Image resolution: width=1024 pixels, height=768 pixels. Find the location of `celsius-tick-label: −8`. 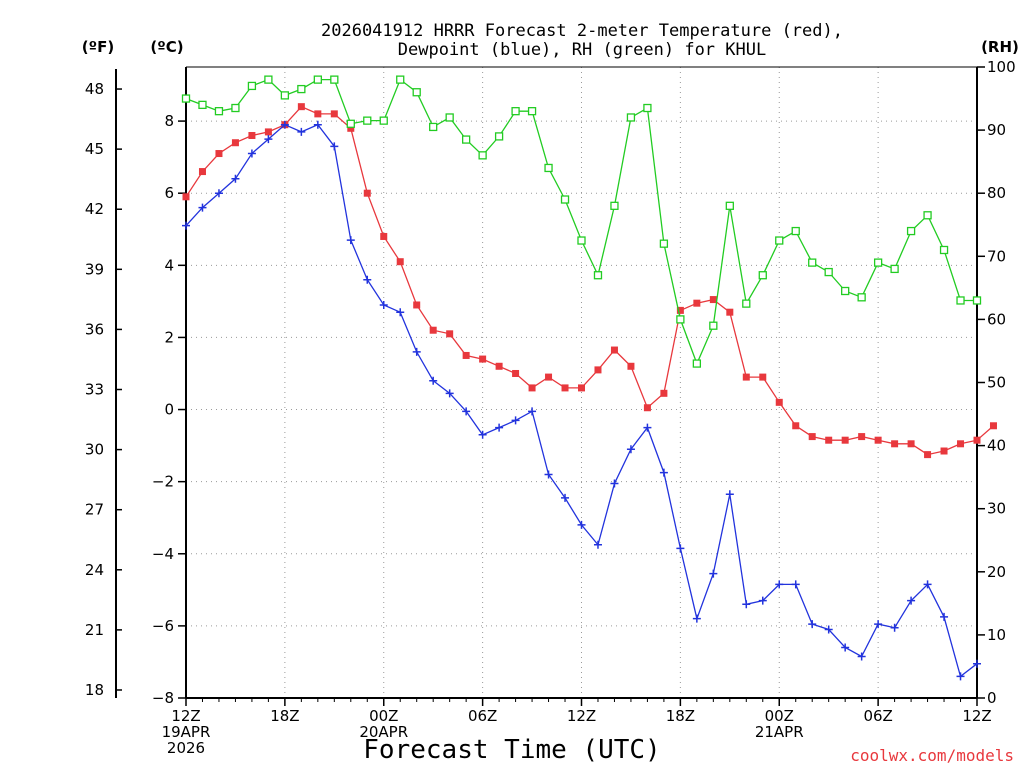

celsius-tick-label: −8 is located at coordinates (163, 698).